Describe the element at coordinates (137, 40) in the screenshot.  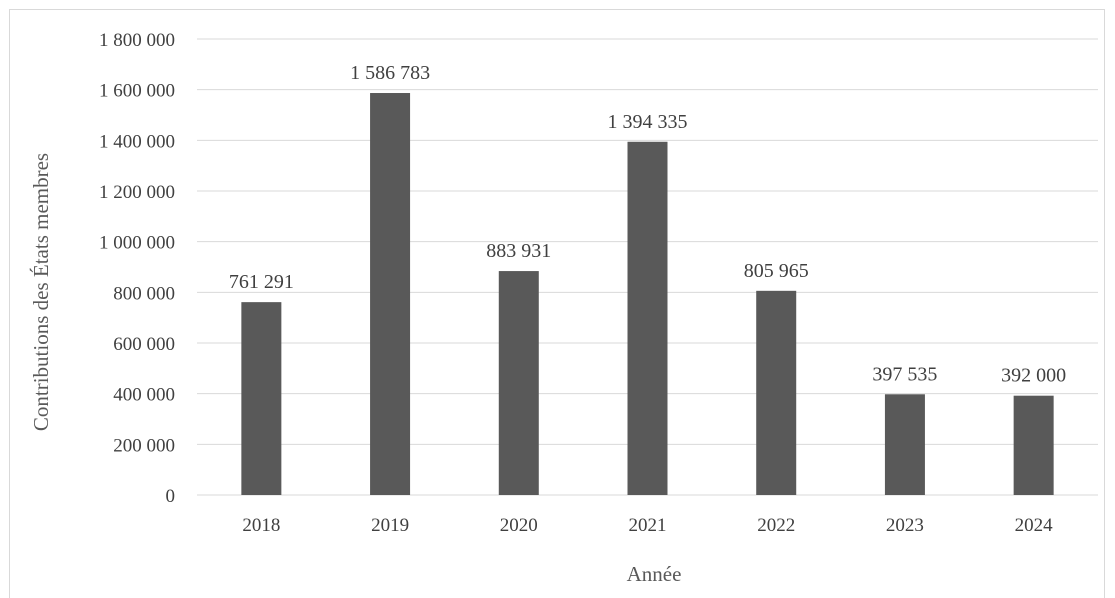
I see `y-tick-label: 1 800 000` at that location.